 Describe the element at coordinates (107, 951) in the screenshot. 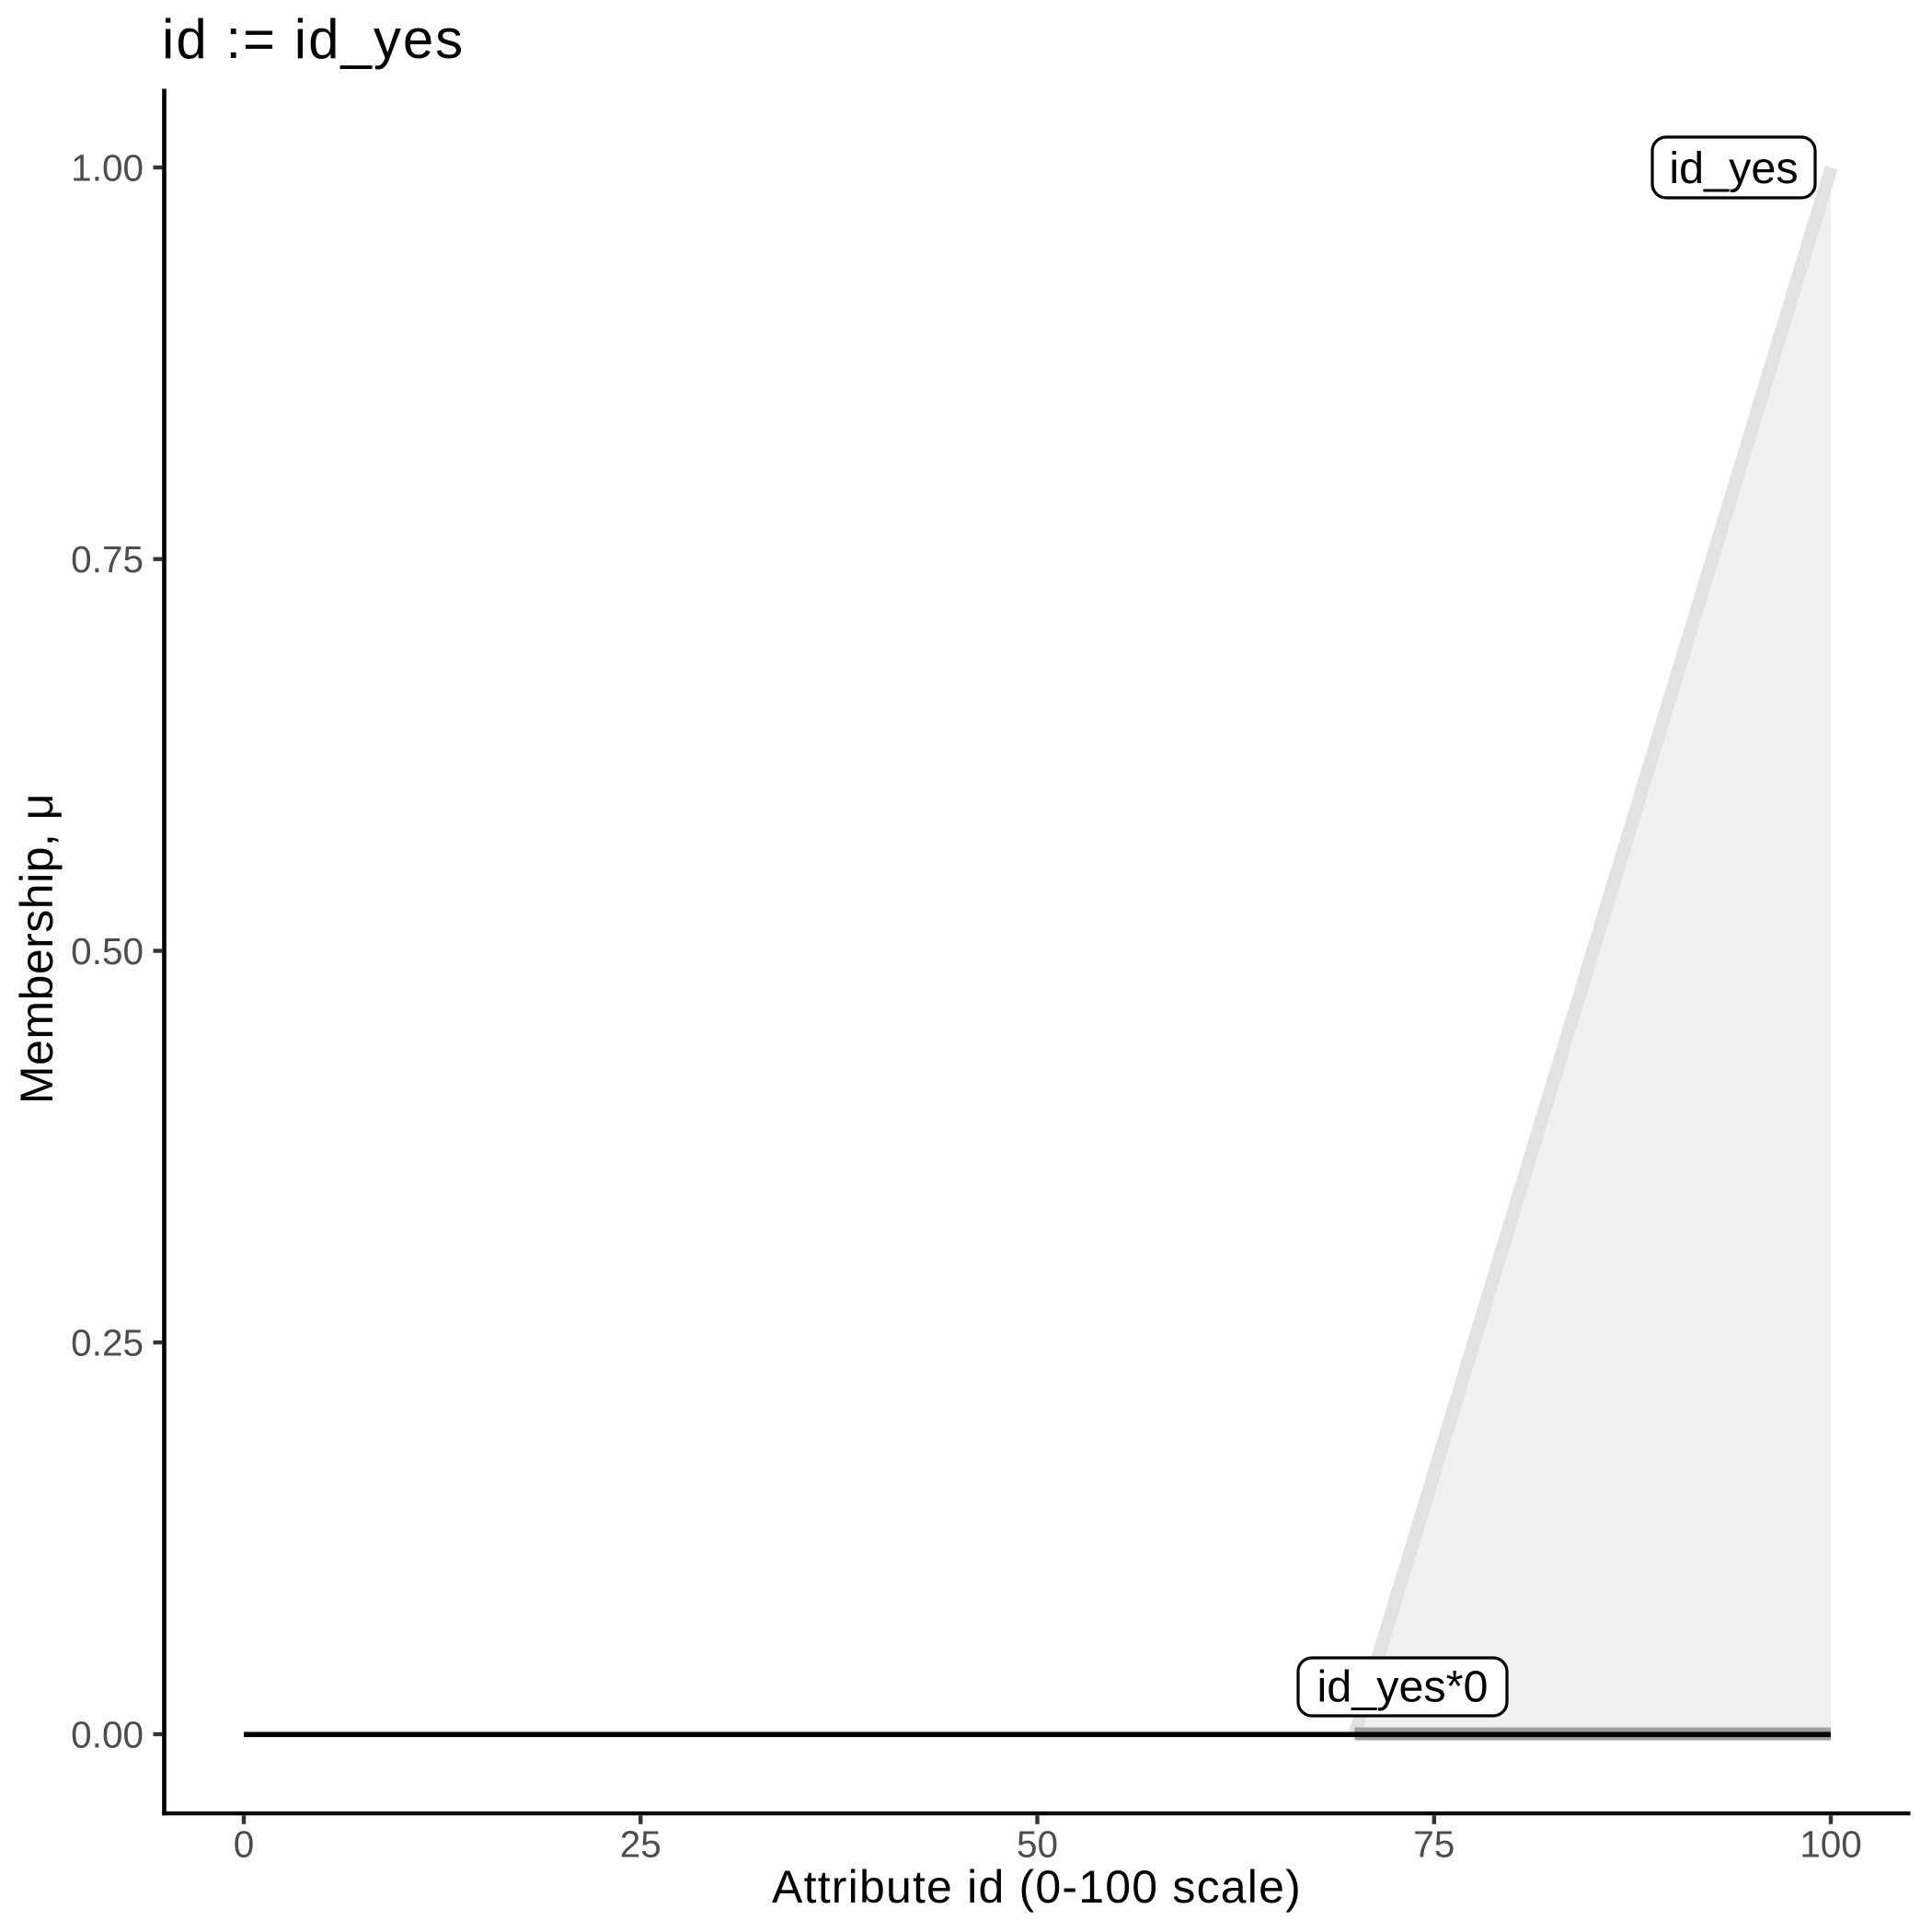

I see `svg-text: 0.50` at that location.